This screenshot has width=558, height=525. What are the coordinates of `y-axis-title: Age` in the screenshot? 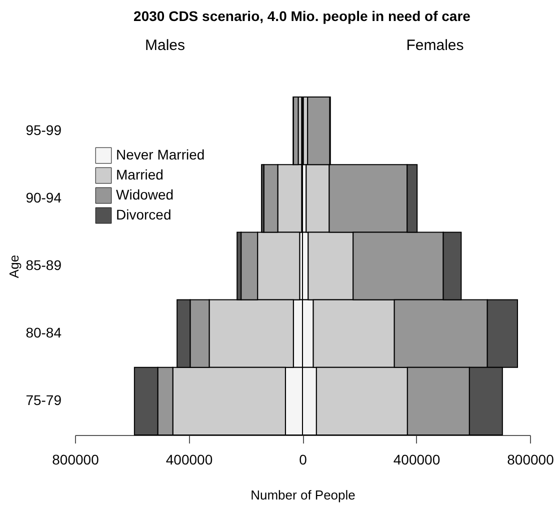 It's located at (14, 266).